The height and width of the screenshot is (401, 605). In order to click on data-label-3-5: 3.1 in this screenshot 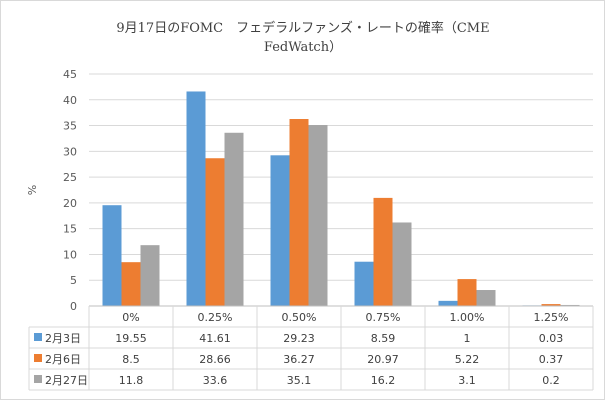, I will do `click(467, 380)`.